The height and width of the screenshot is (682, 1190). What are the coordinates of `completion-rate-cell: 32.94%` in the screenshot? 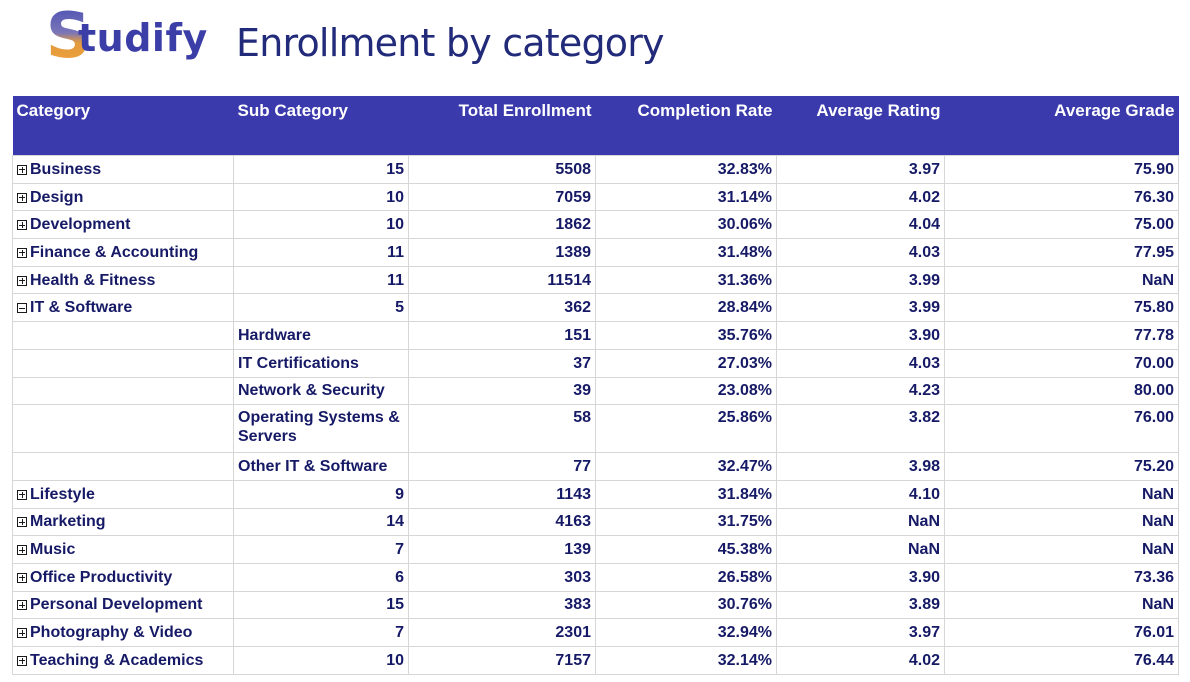 It's located at (686, 632).